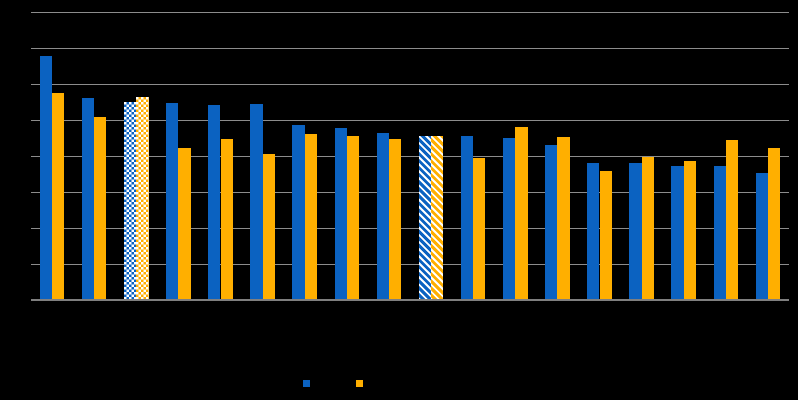 Image resolution: width=798 pixels, height=400 pixels. I want to click on x-axis-line, so click(410, 300).